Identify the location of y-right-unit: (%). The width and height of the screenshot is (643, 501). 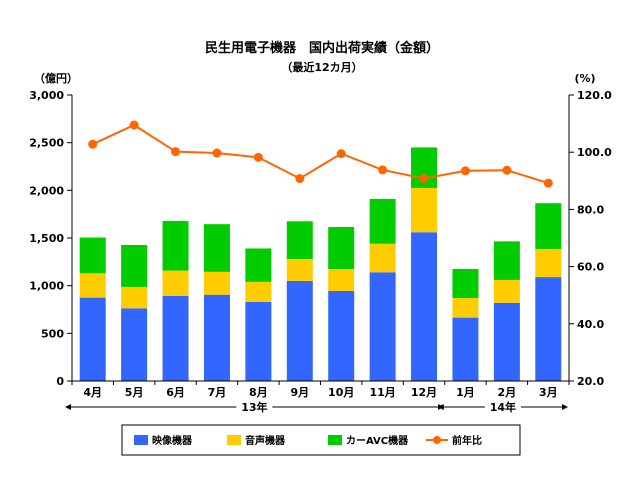
(584, 78).